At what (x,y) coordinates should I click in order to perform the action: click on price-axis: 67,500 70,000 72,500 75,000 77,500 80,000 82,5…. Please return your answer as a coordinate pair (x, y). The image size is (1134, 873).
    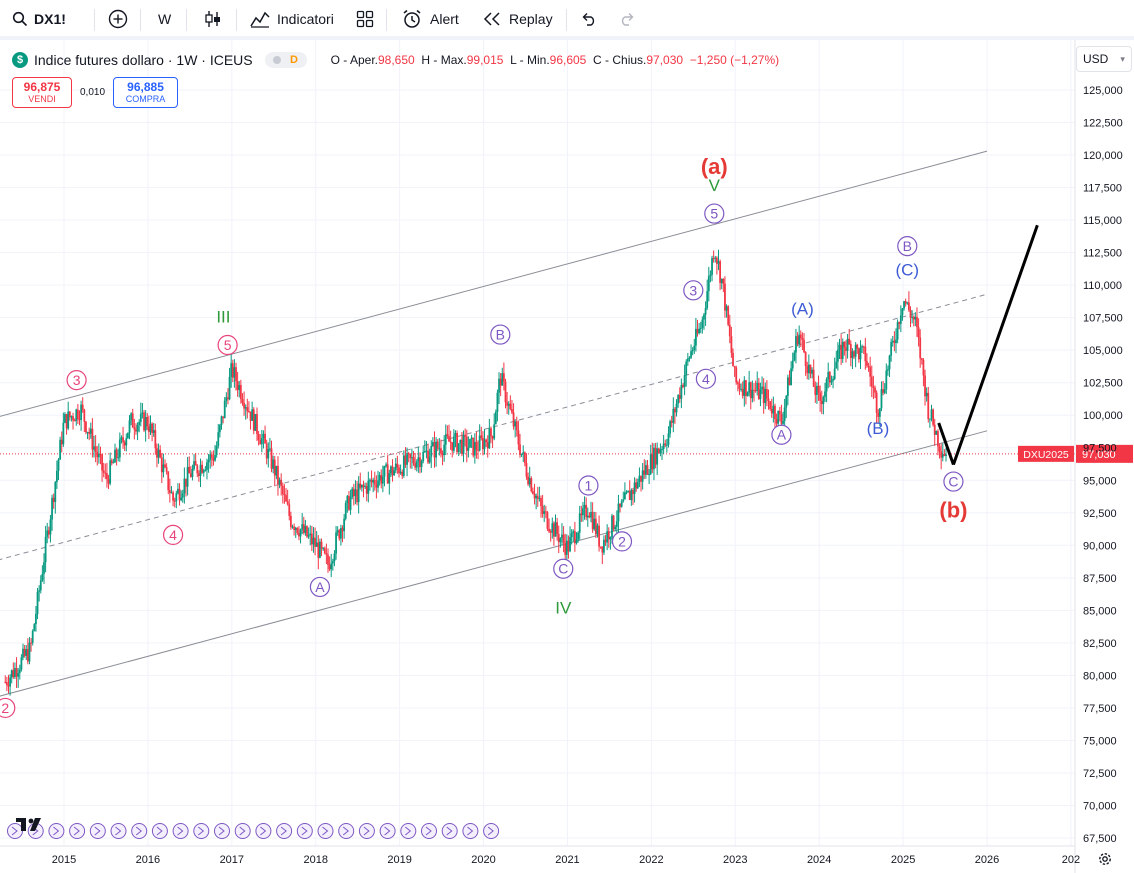
    Looking at the image, I should click on (1103, 465).